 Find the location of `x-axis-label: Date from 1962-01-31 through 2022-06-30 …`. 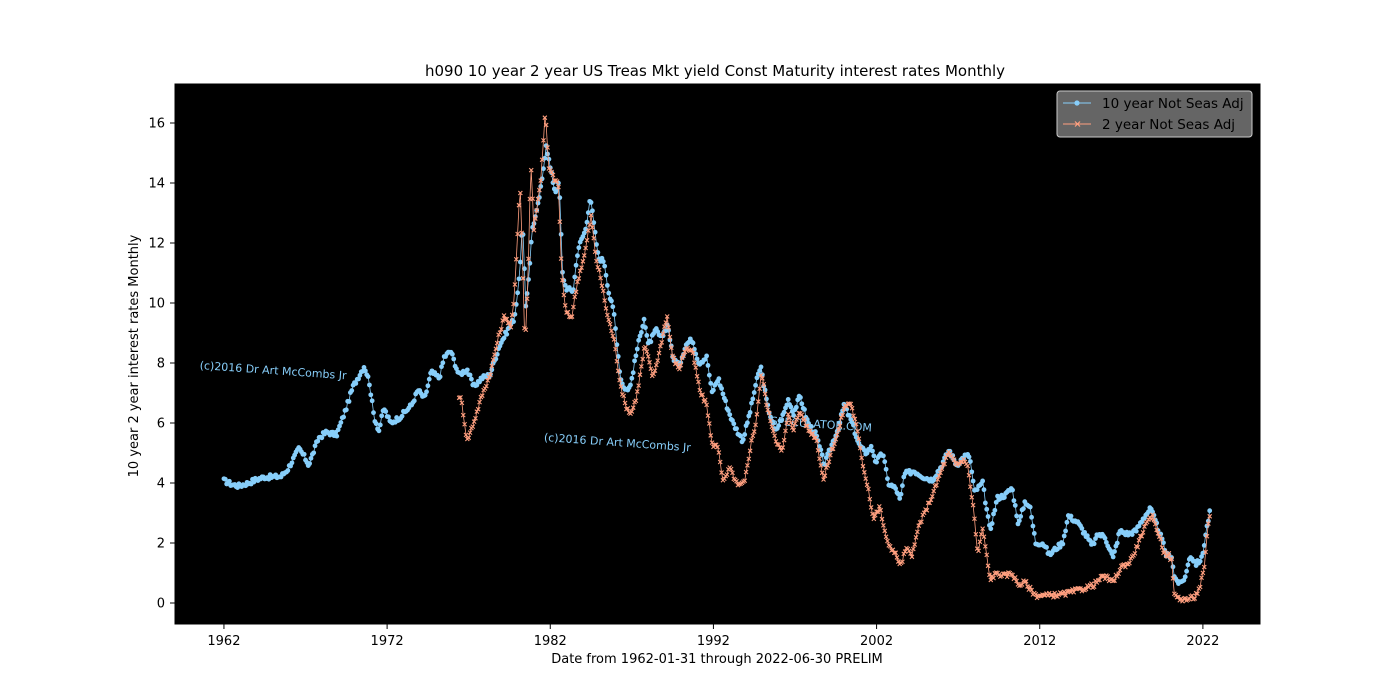

x-axis-label: Date from 1962-01-31 through 2022-06-30 … is located at coordinates (717, 659).